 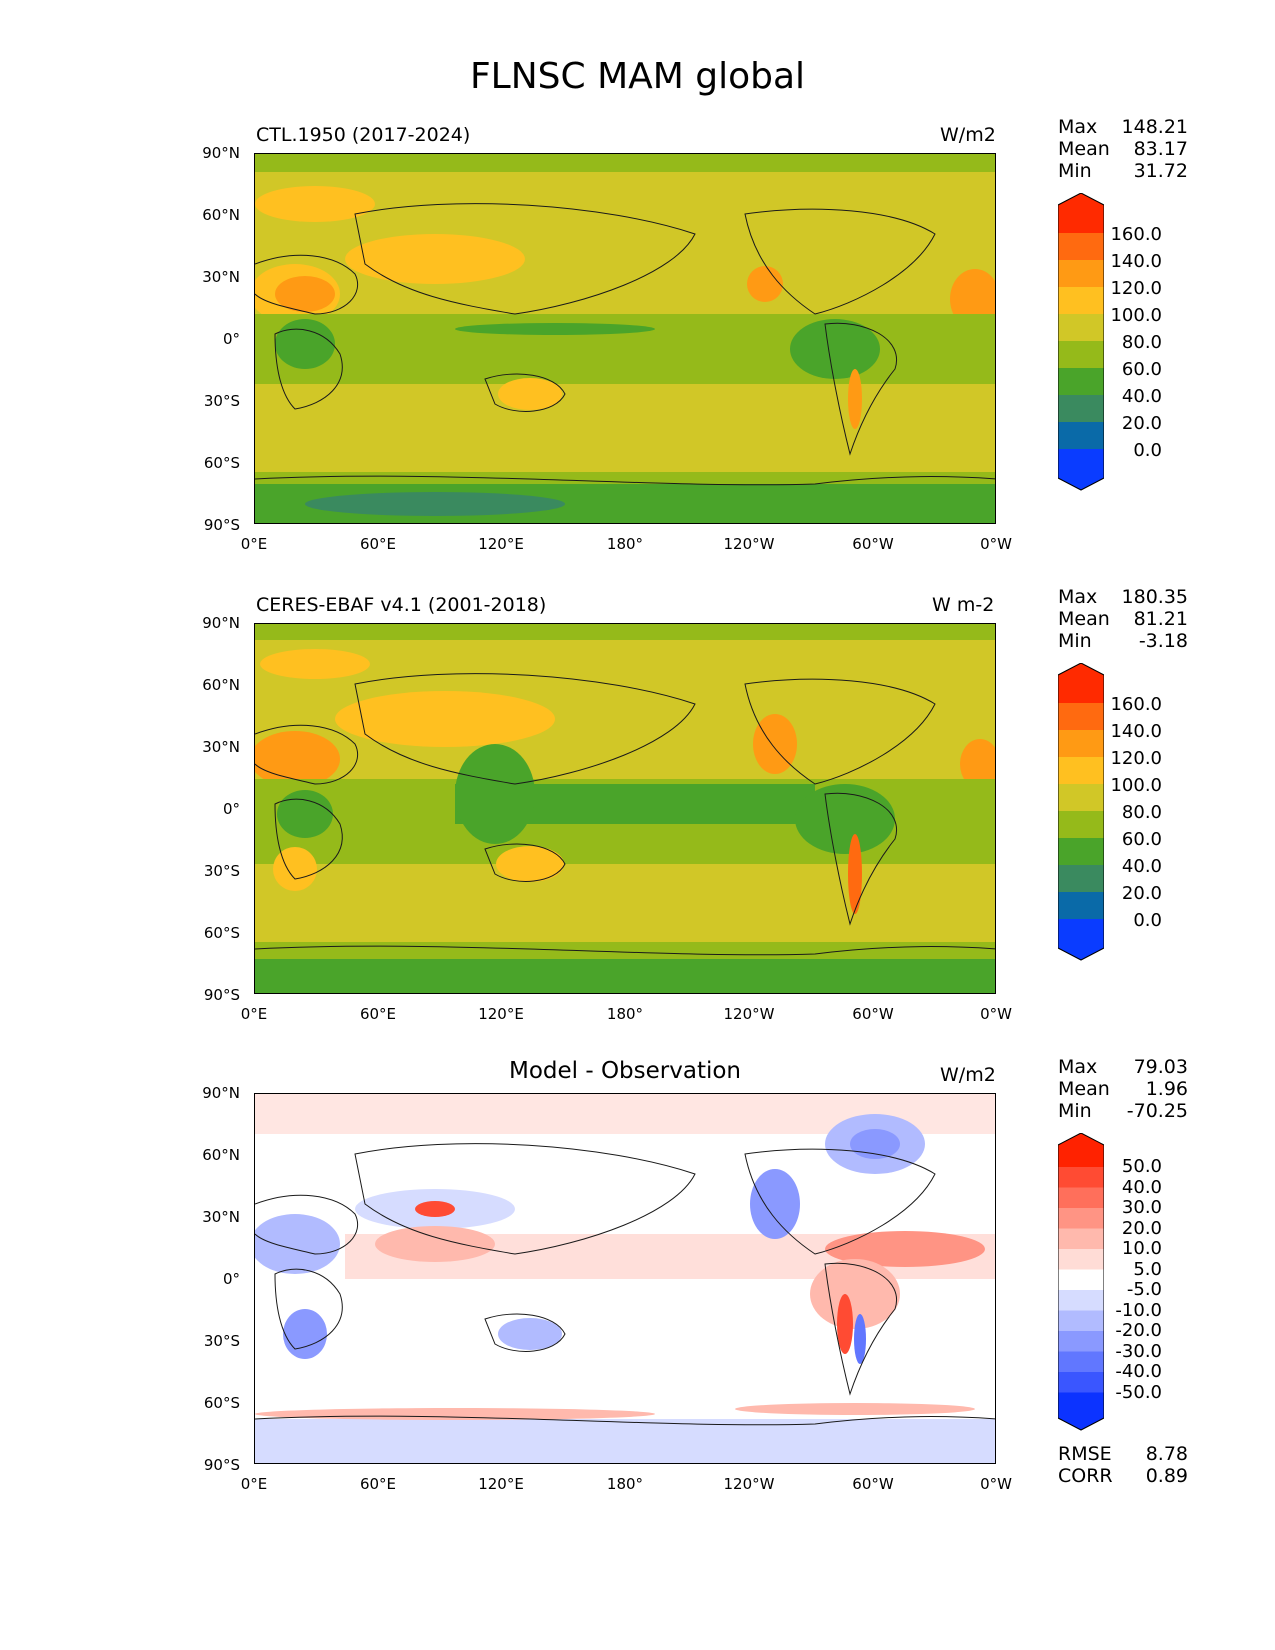 I want to click on panel-title: CTL.1950 (2017-2024), so click(x=363, y=135).